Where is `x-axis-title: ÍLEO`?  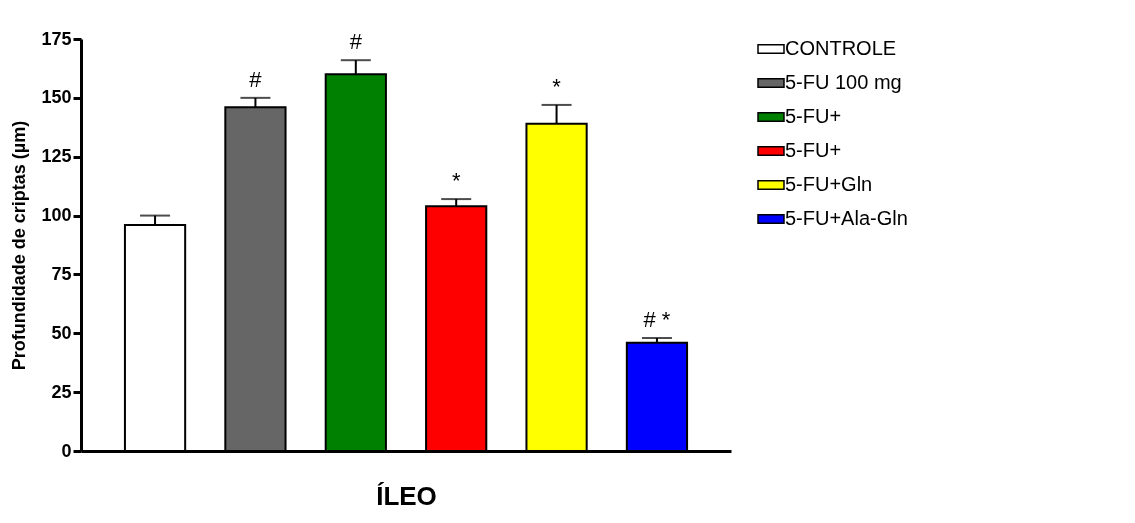
x-axis-title: ÍLEO is located at coordinates (406, 495).